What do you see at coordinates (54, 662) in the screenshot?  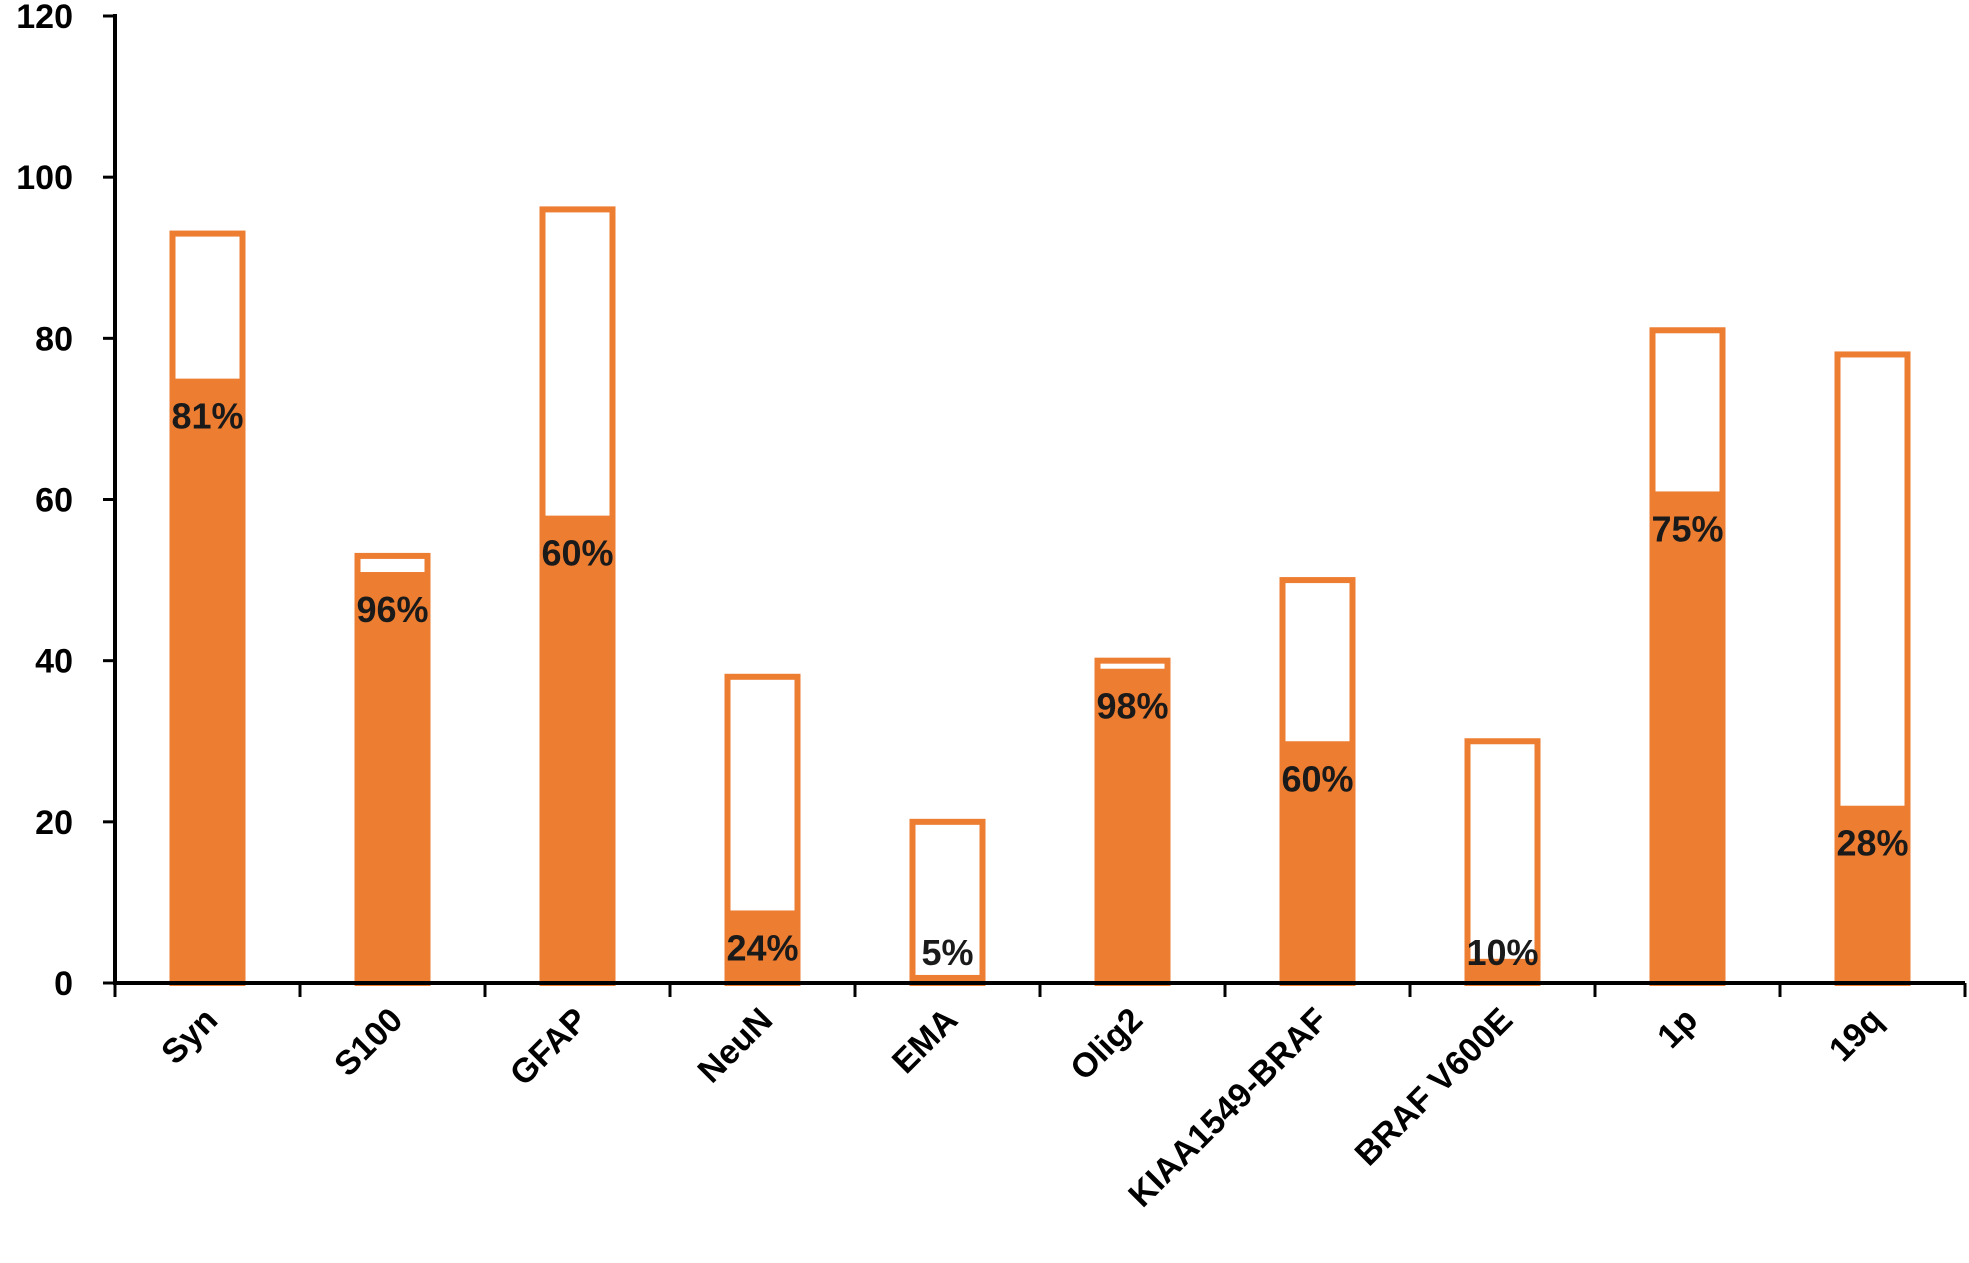 I see `y-tick-label: 40` at bounding box center [54, 662].